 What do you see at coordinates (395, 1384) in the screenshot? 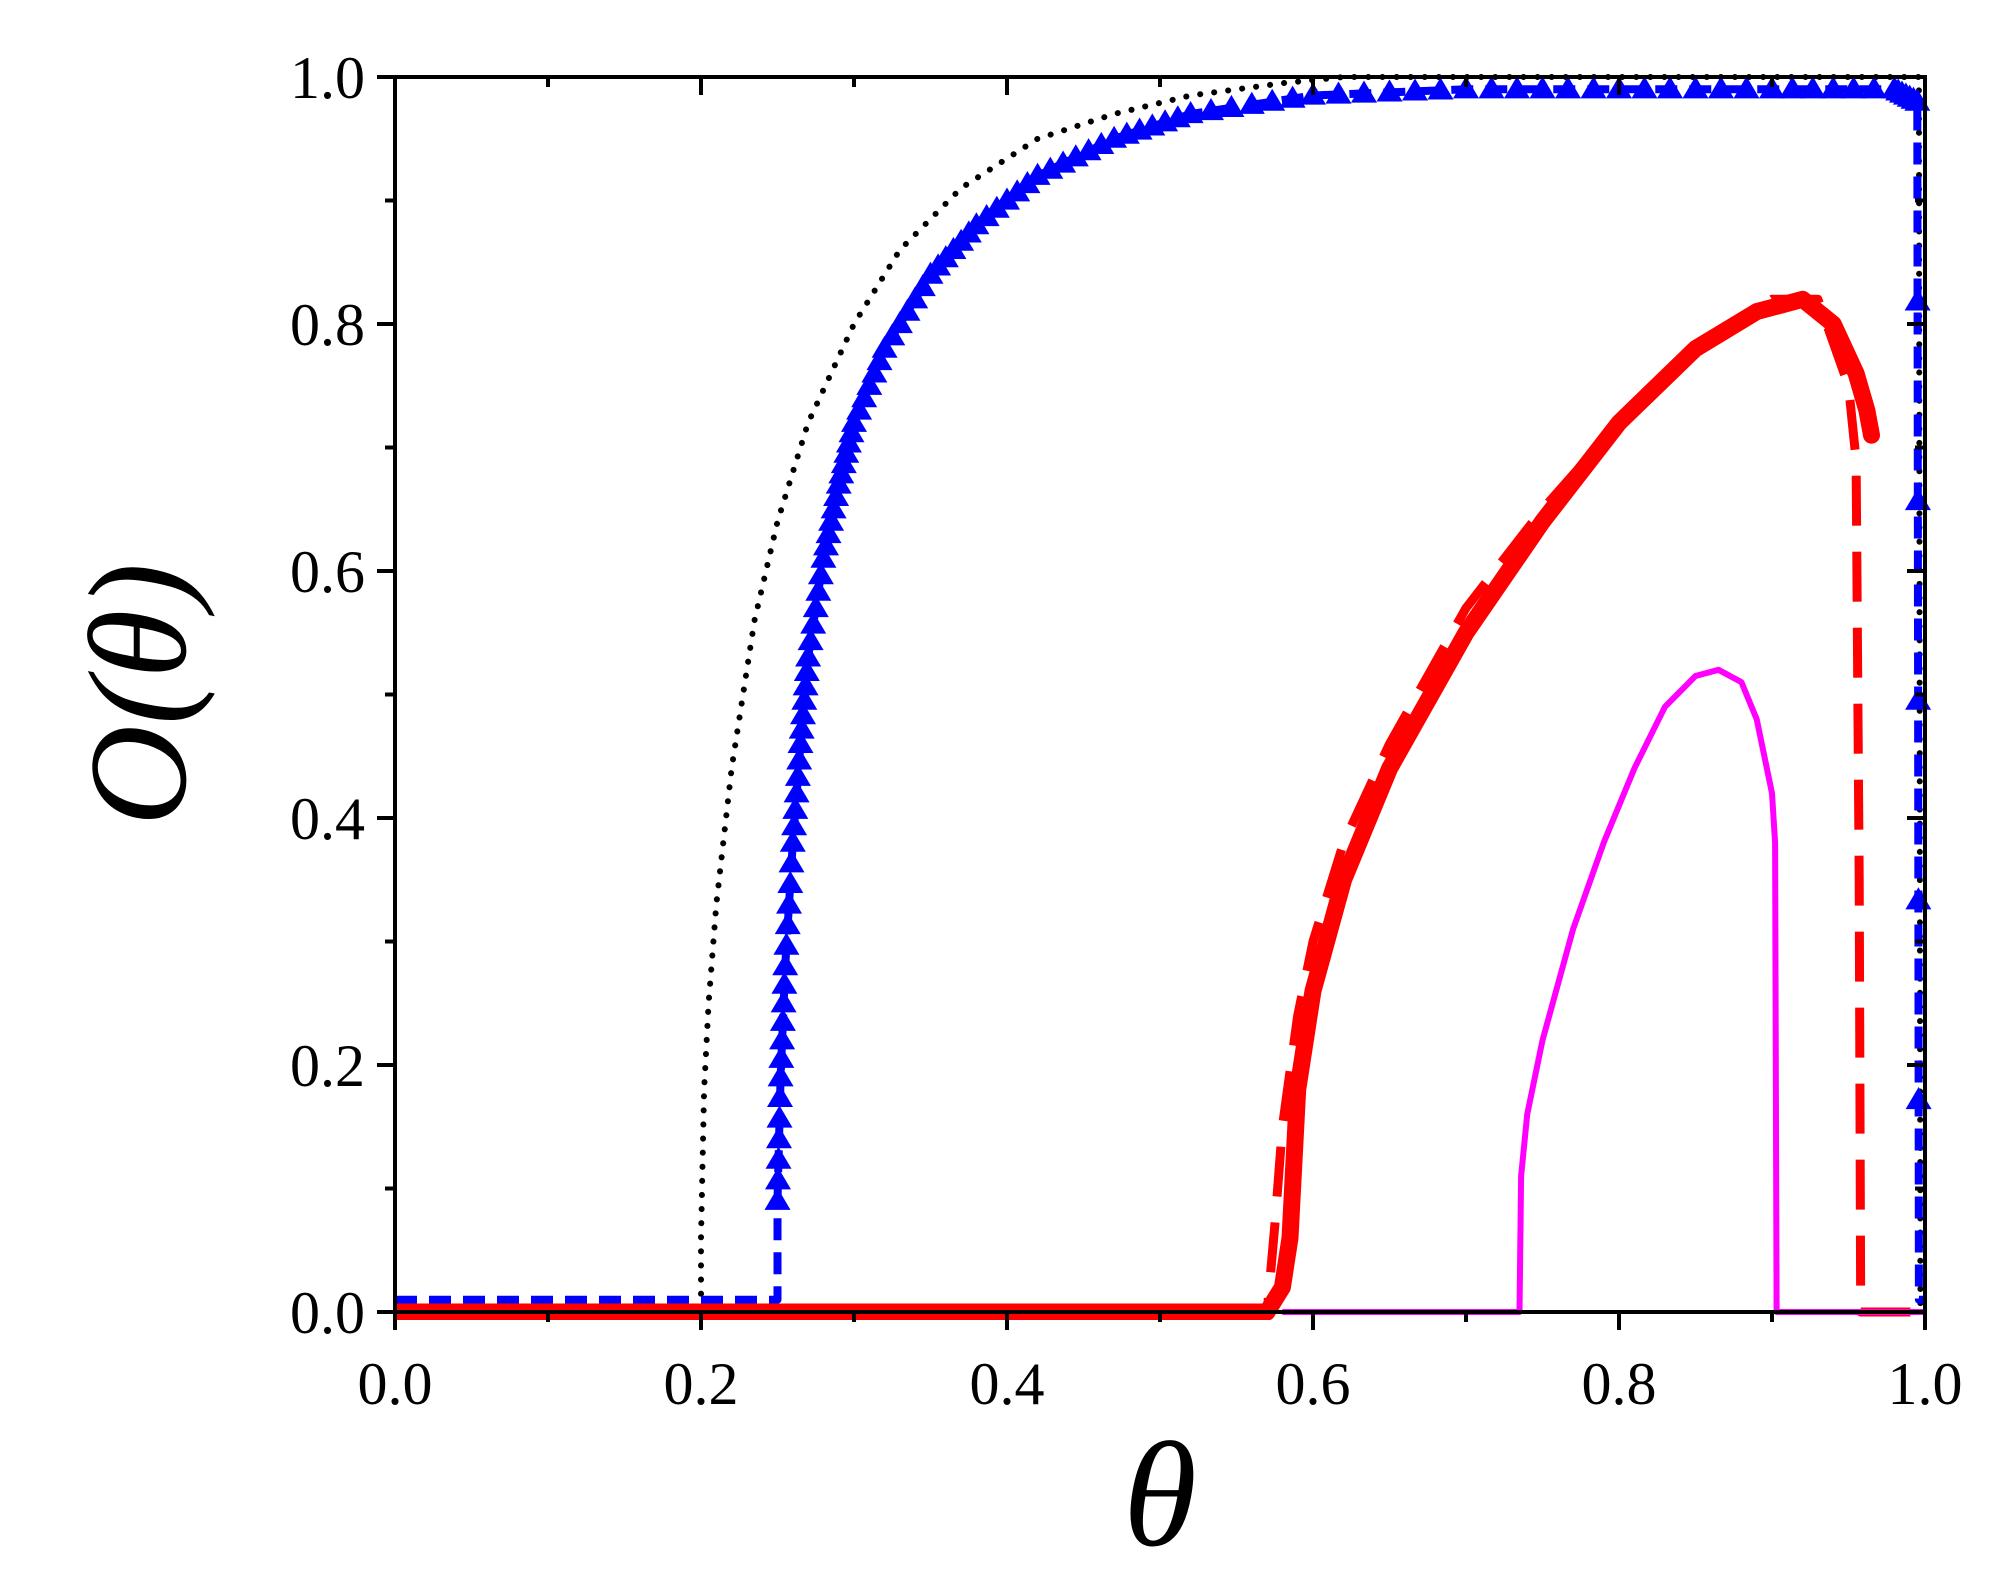
I see `x-tick-label: 0.0` at bounding box center [395, 1384].